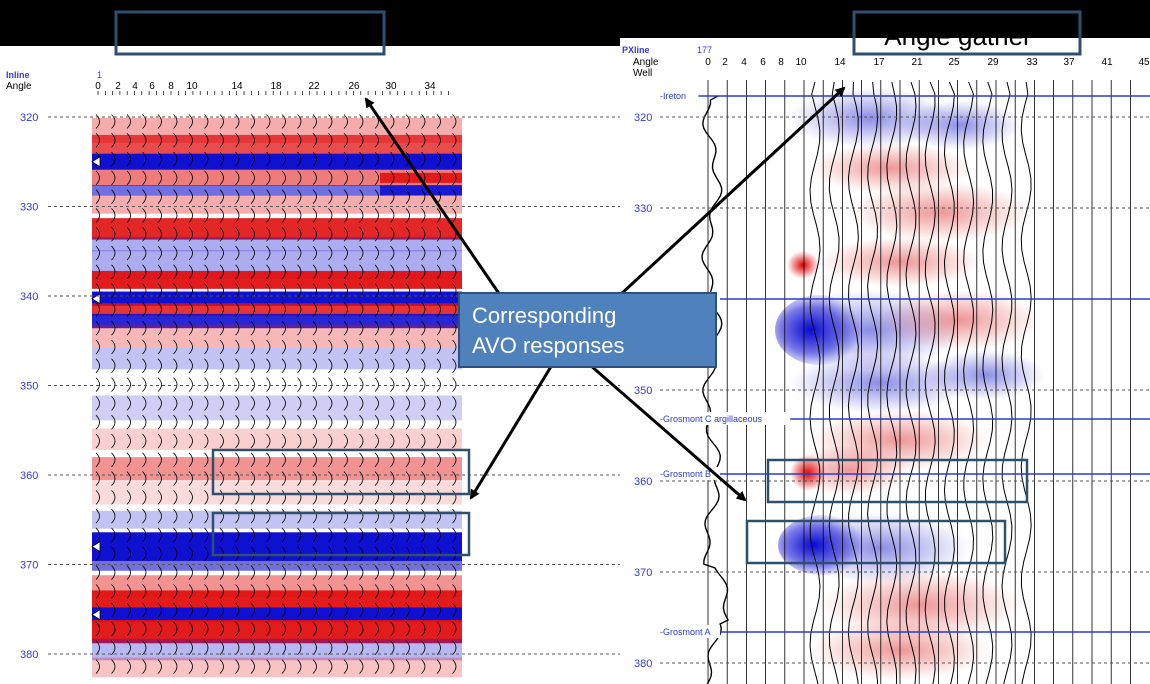 The width and height of the screenshot is (1150, 684). Describe the element at coordinates (954, 62) in the screenshot. I see `right-angle-tick: 25` at that location.